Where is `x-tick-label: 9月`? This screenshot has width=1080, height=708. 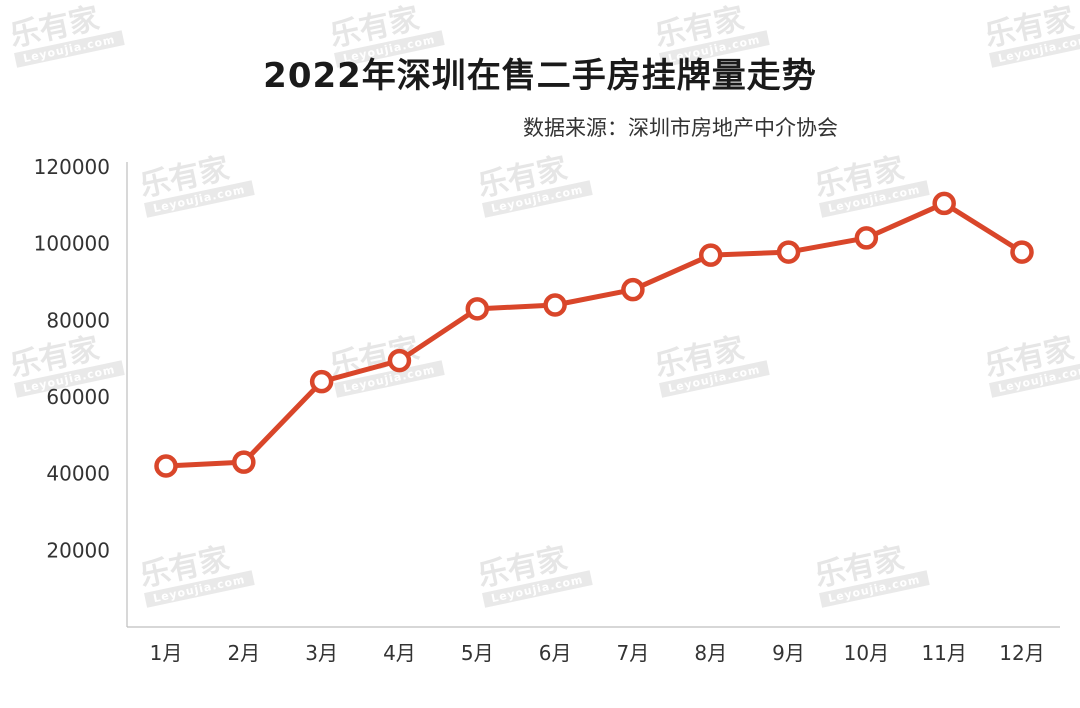
x-tick-label: 9月 is located at coordinates (788, 653).